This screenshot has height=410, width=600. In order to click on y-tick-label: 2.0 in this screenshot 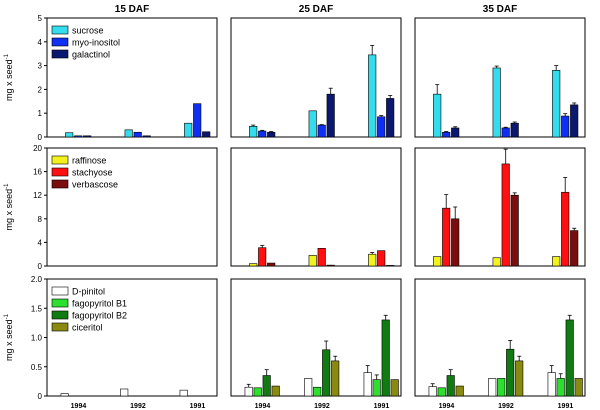, I will do `click(37, 279)`.